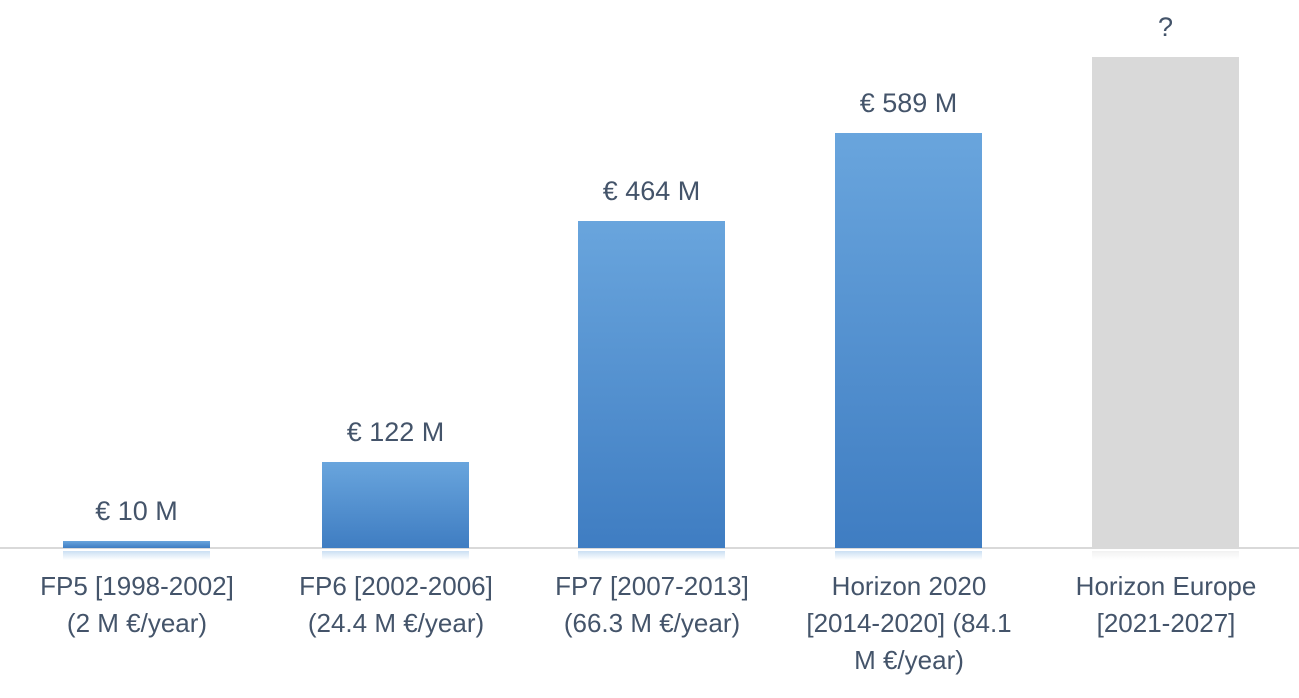  I want to click on x-axis-baseline, so click(649, 548).